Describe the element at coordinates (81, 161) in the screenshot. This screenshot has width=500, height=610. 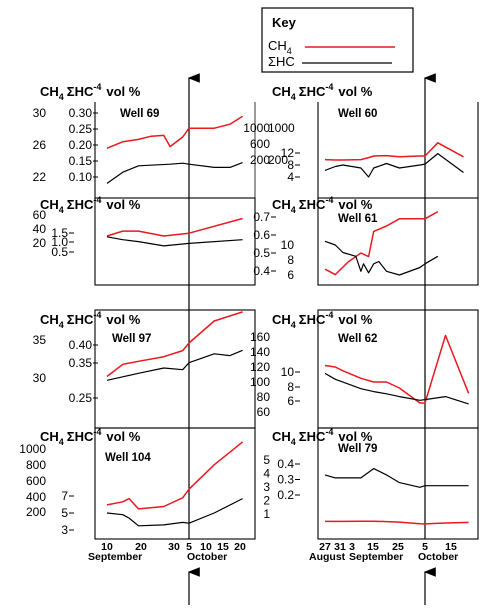
I see `well69-inner-tick-label: 0.15` at that location.